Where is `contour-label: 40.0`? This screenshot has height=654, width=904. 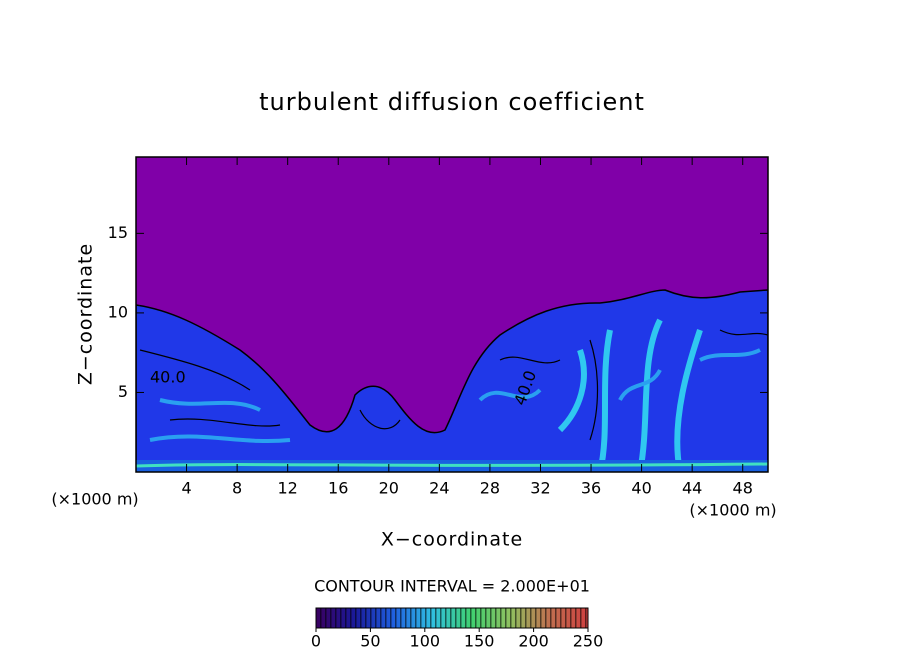
contour-label: 40.0 is located at coordinates (168, 377).